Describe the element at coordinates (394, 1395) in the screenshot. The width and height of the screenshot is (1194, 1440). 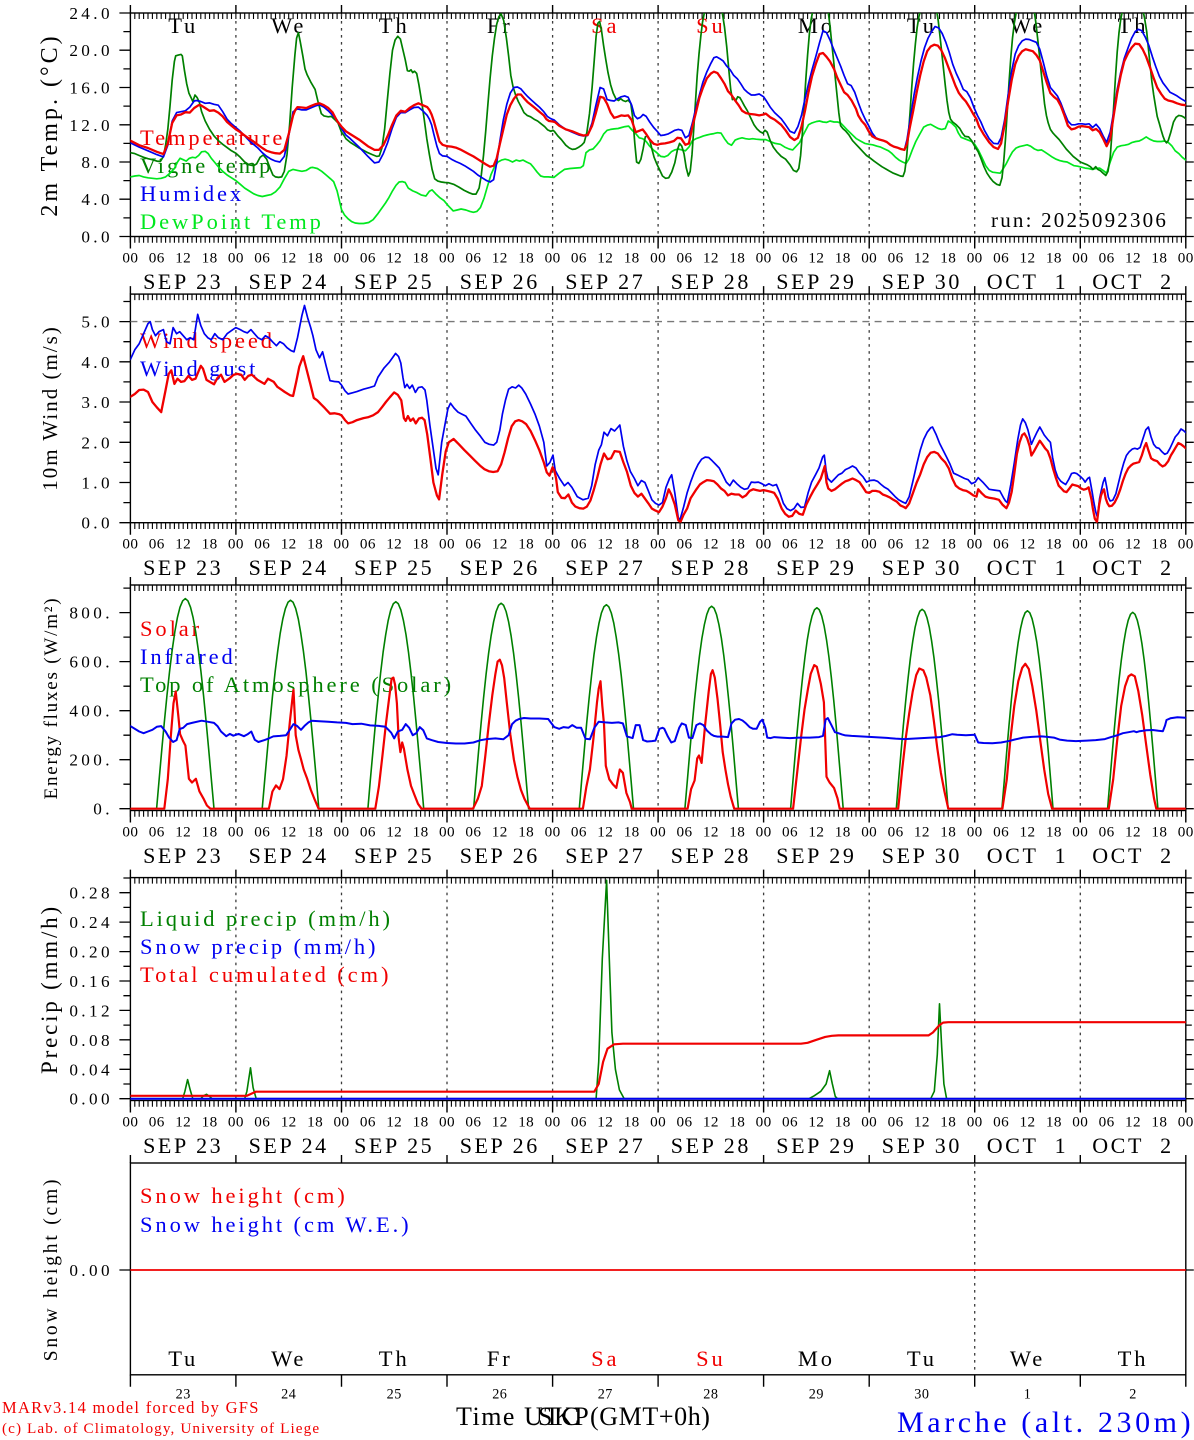
I see `svg-text: 25` at that location.